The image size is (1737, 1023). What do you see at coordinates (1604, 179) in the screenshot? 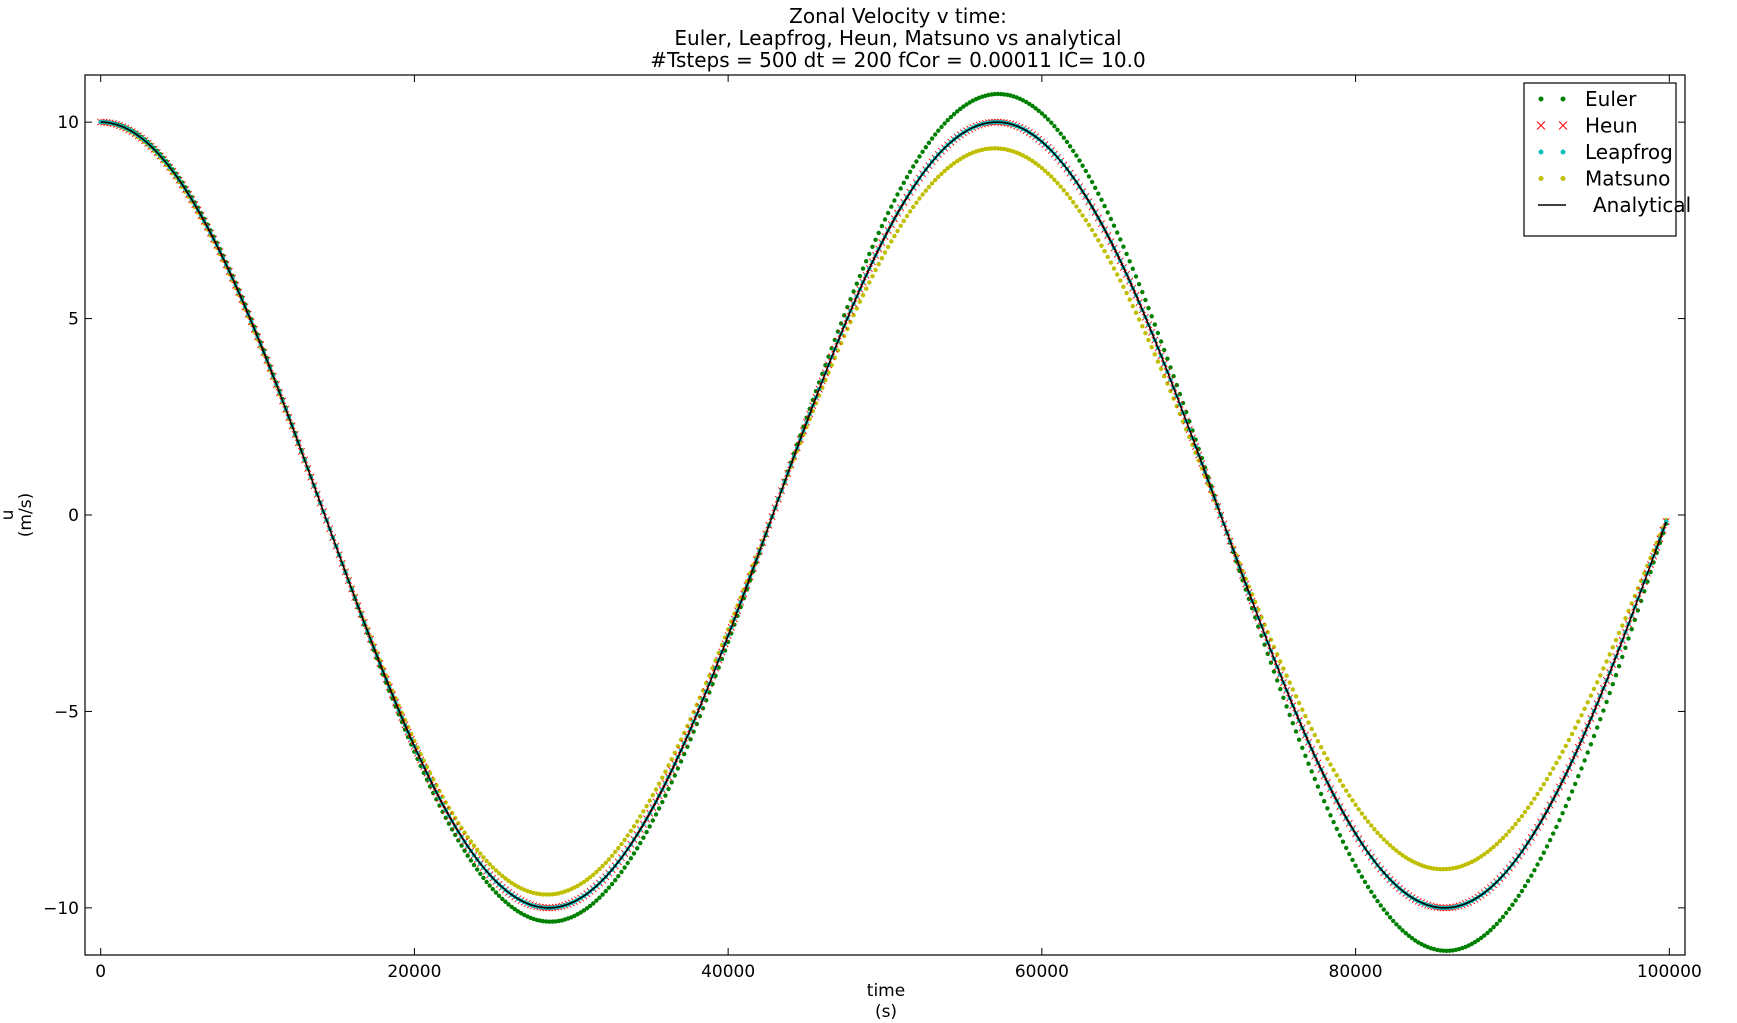
I see `legend-entry-matsuno: Matsuno` at bounding box center [1604, 179].